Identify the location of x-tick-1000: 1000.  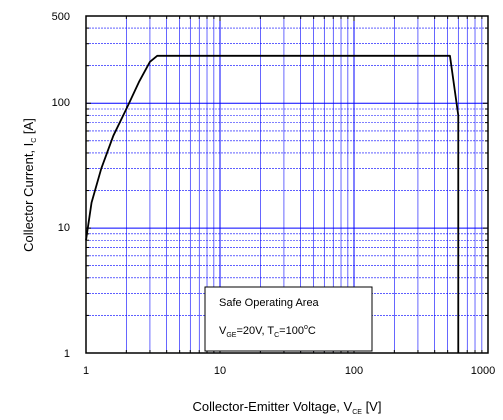
(483, 371).